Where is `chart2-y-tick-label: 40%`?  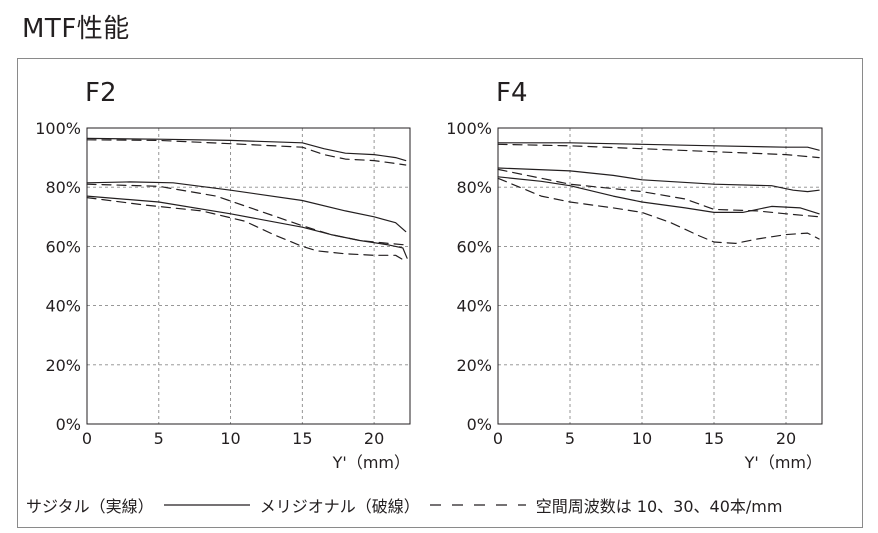
chart2-y-tick-label: 40% is located at coordinates (474, 306).